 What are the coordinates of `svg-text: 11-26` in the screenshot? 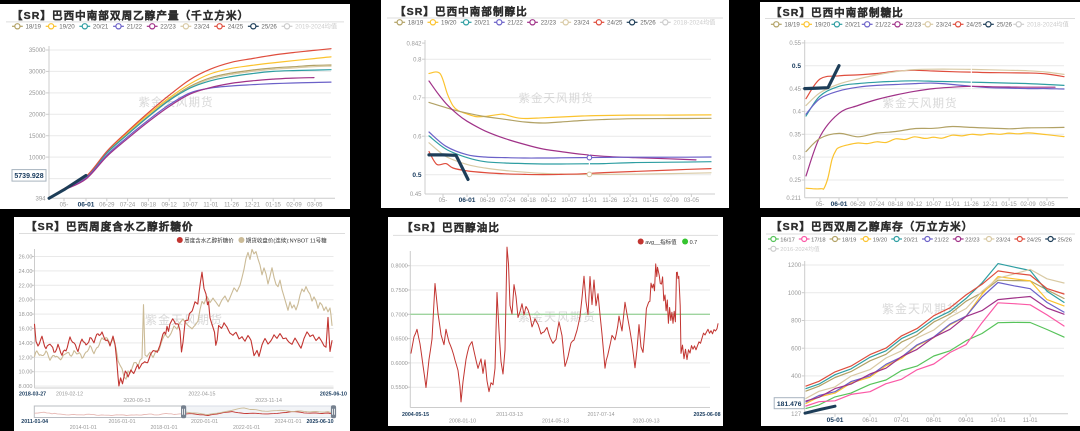 It's located at (972, 205).